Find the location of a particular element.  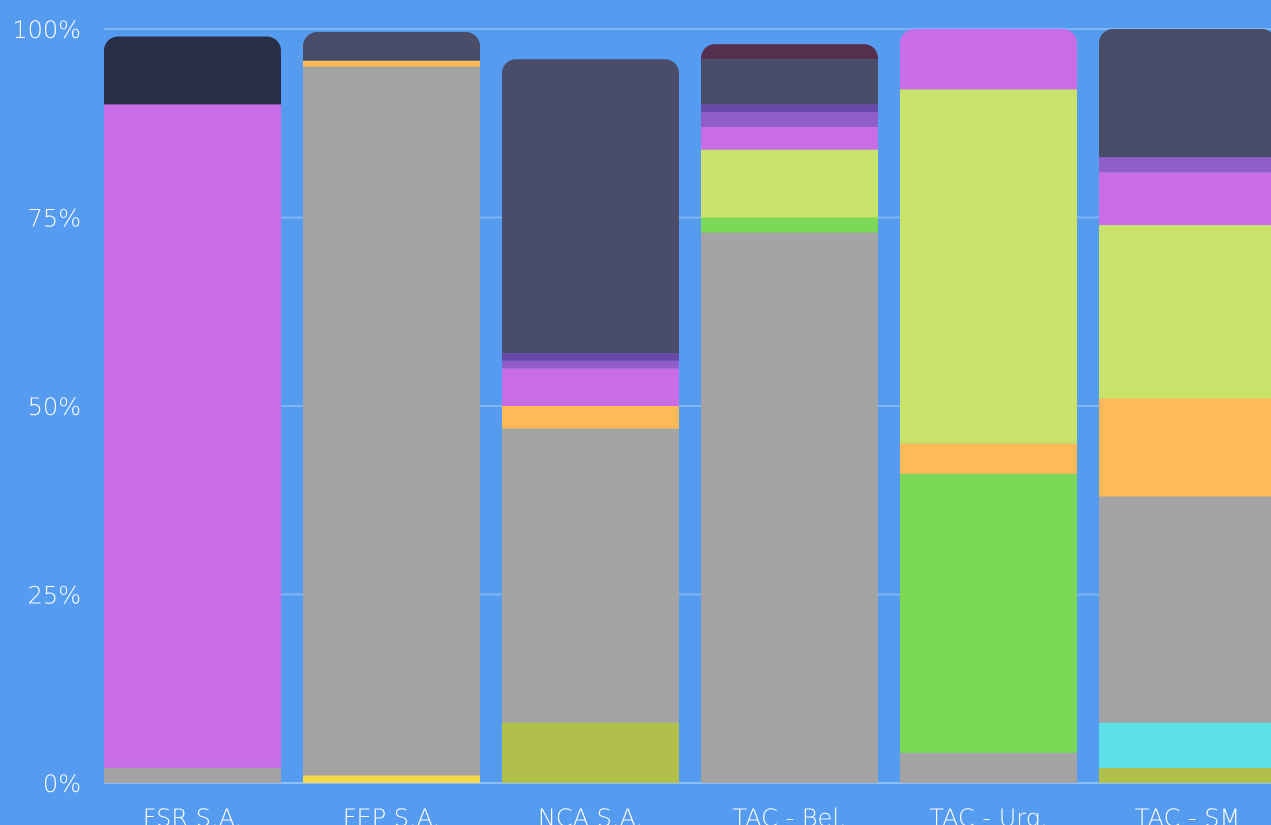

x-category-label: FSR S.A. is located at coordinates (192, 814).